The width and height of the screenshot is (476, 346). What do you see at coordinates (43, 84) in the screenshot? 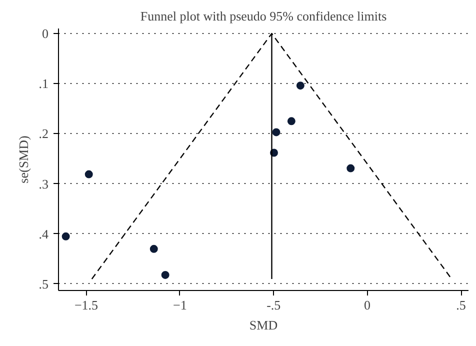
I see `y-tick-label: .1` at bounding box center [43, 84].